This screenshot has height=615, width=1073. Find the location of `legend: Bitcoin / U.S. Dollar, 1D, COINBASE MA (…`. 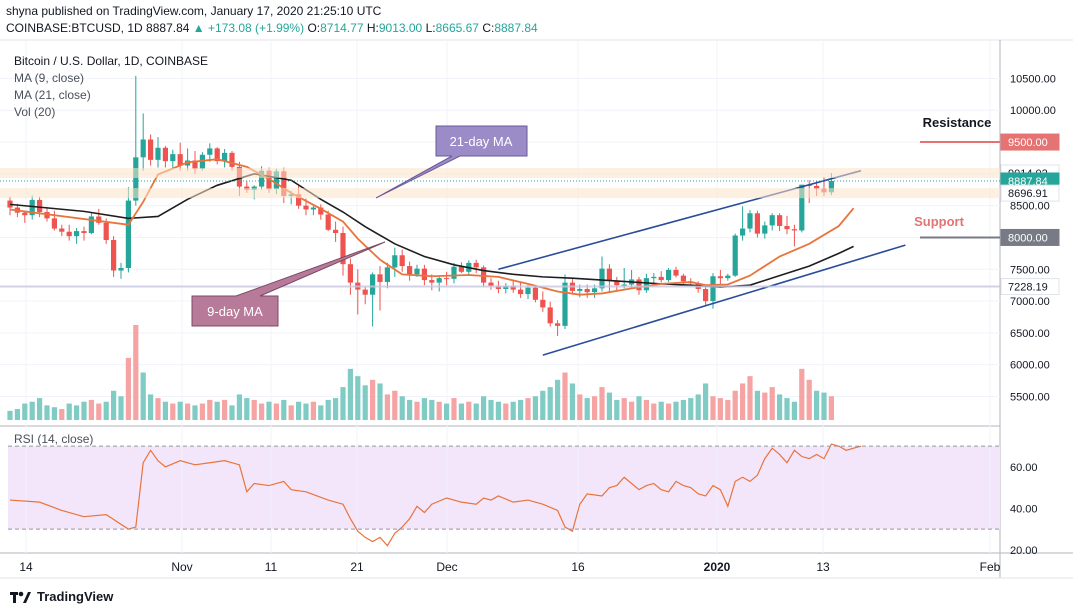

legend: Bitcoin / U.S. Dollar, 1D, COINBASE MA (… is located at coordinates (111, 87).